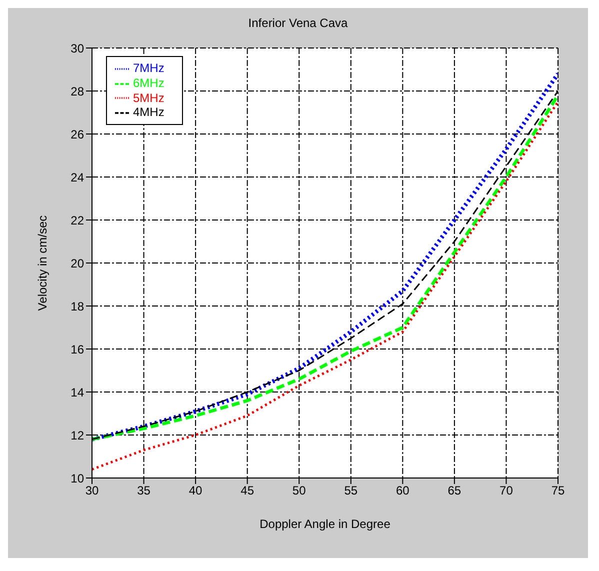 This screenshot has width=599, height=571. Describe the element at coordinates (77, 263) in the screenshot. I see `y-tick-label: 20` at that location.